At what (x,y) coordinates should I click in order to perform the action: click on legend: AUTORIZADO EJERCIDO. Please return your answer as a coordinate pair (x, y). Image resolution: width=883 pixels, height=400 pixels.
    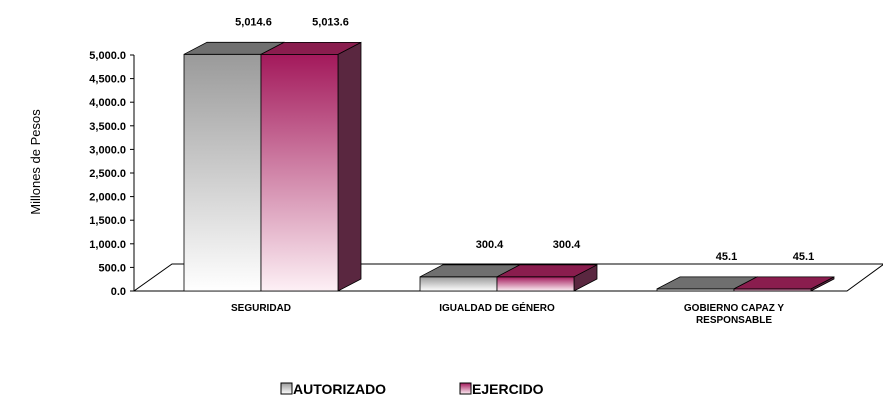
    Looking at the image, I should click on (412, 389).